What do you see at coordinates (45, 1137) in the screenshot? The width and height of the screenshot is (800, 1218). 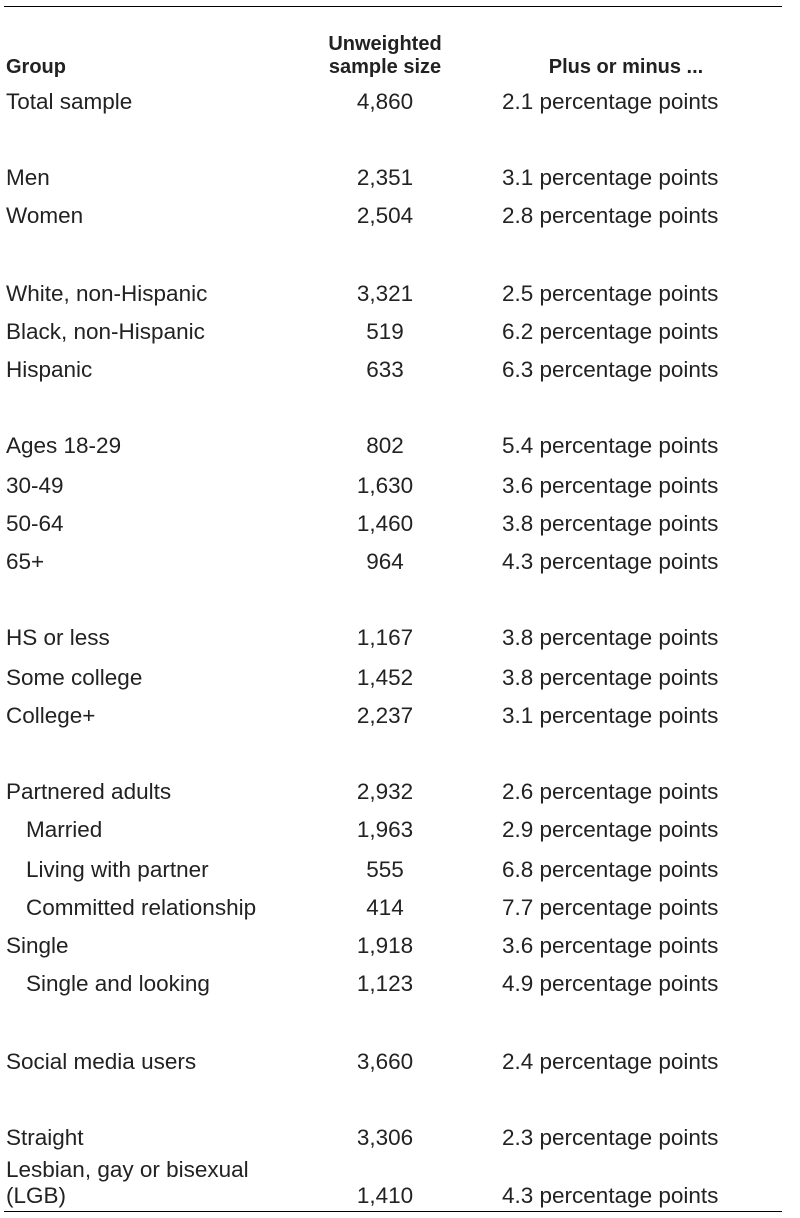 I see `group-label: Straight` at bounding box center [45, 1137].